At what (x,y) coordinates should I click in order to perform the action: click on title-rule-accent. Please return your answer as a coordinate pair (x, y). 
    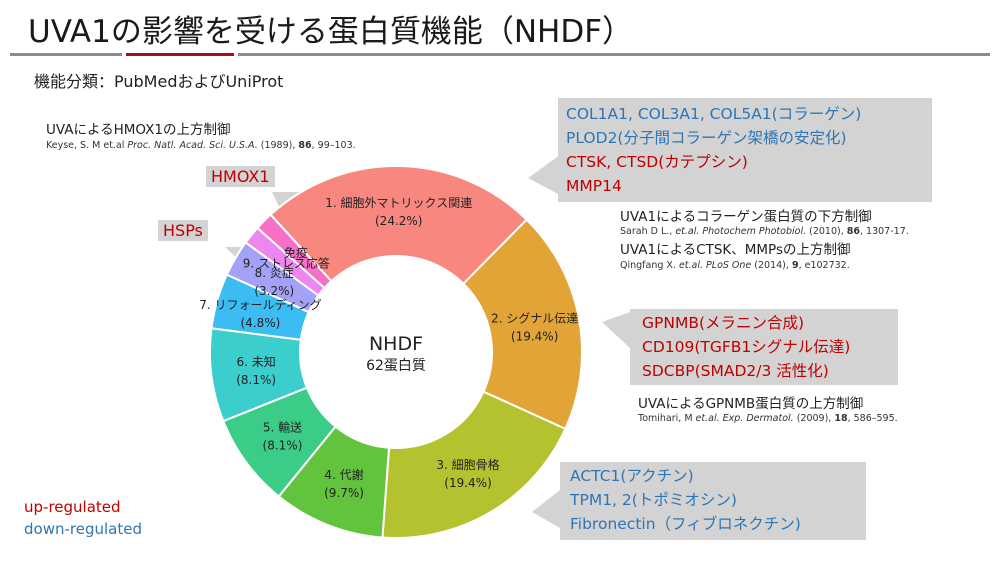
    Looking at the image, I should click on (180, 54).